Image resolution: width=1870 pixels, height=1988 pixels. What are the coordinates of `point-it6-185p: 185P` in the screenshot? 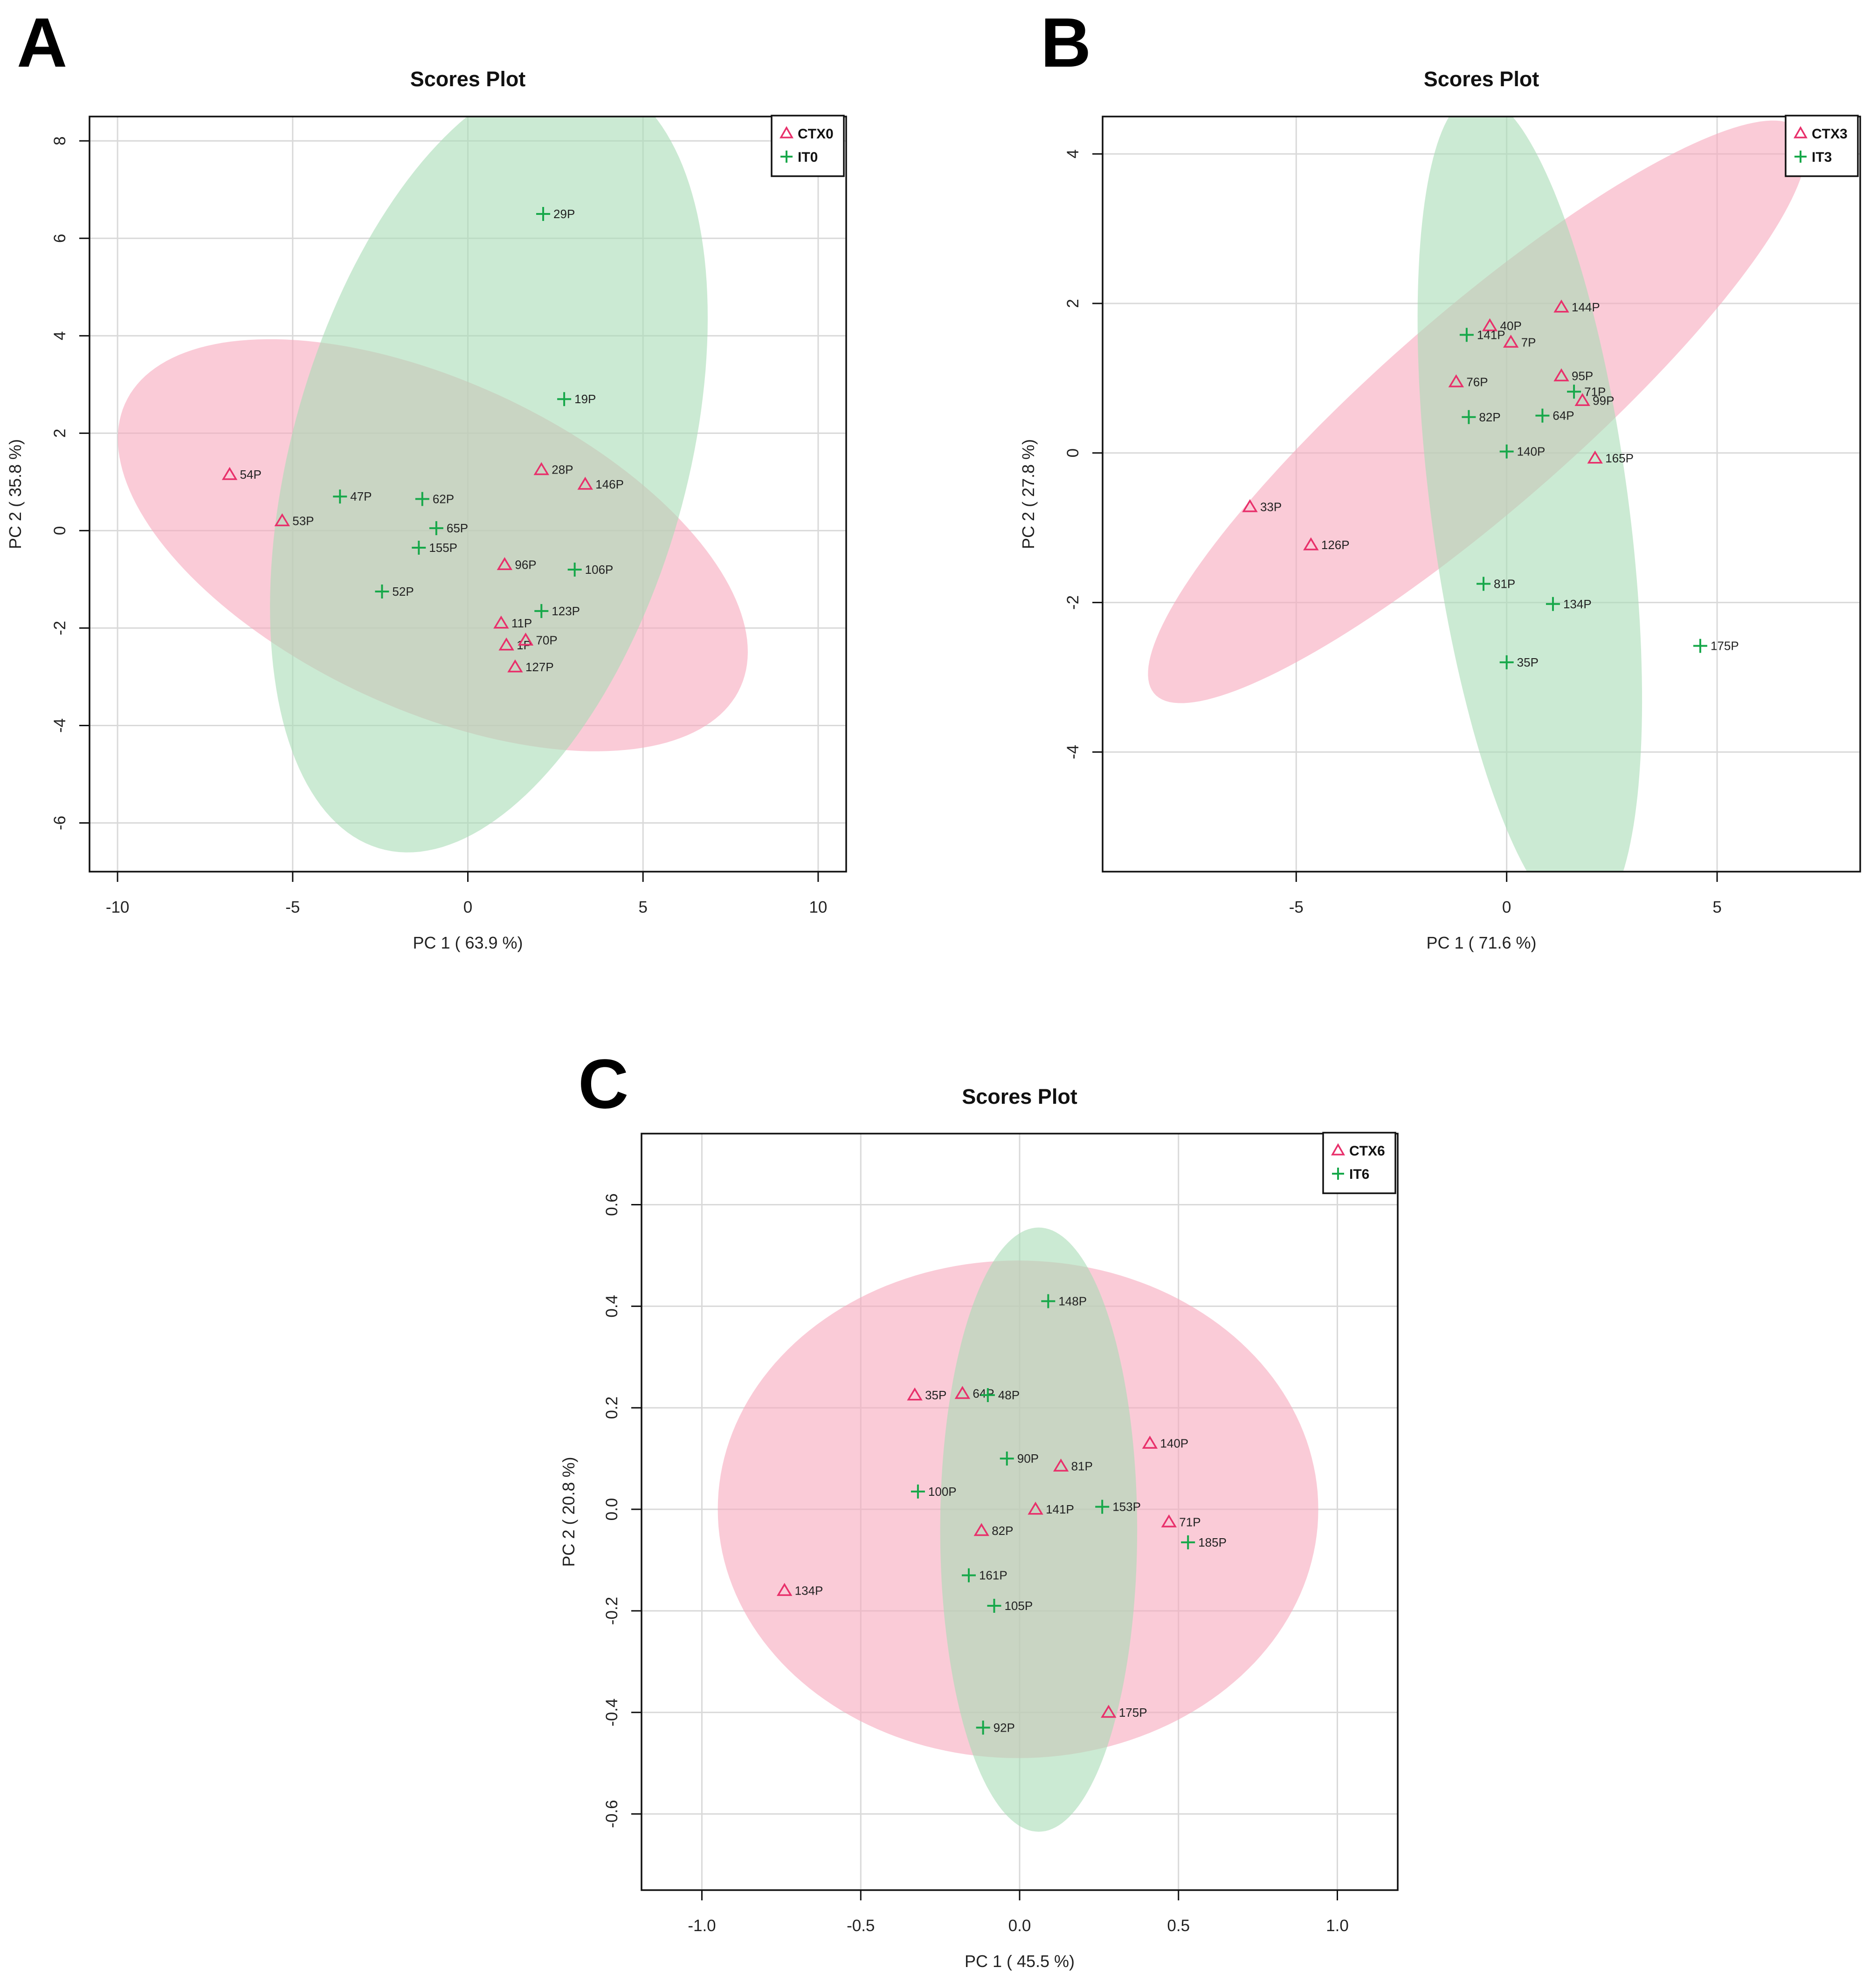 It's located at (1204, 1542).